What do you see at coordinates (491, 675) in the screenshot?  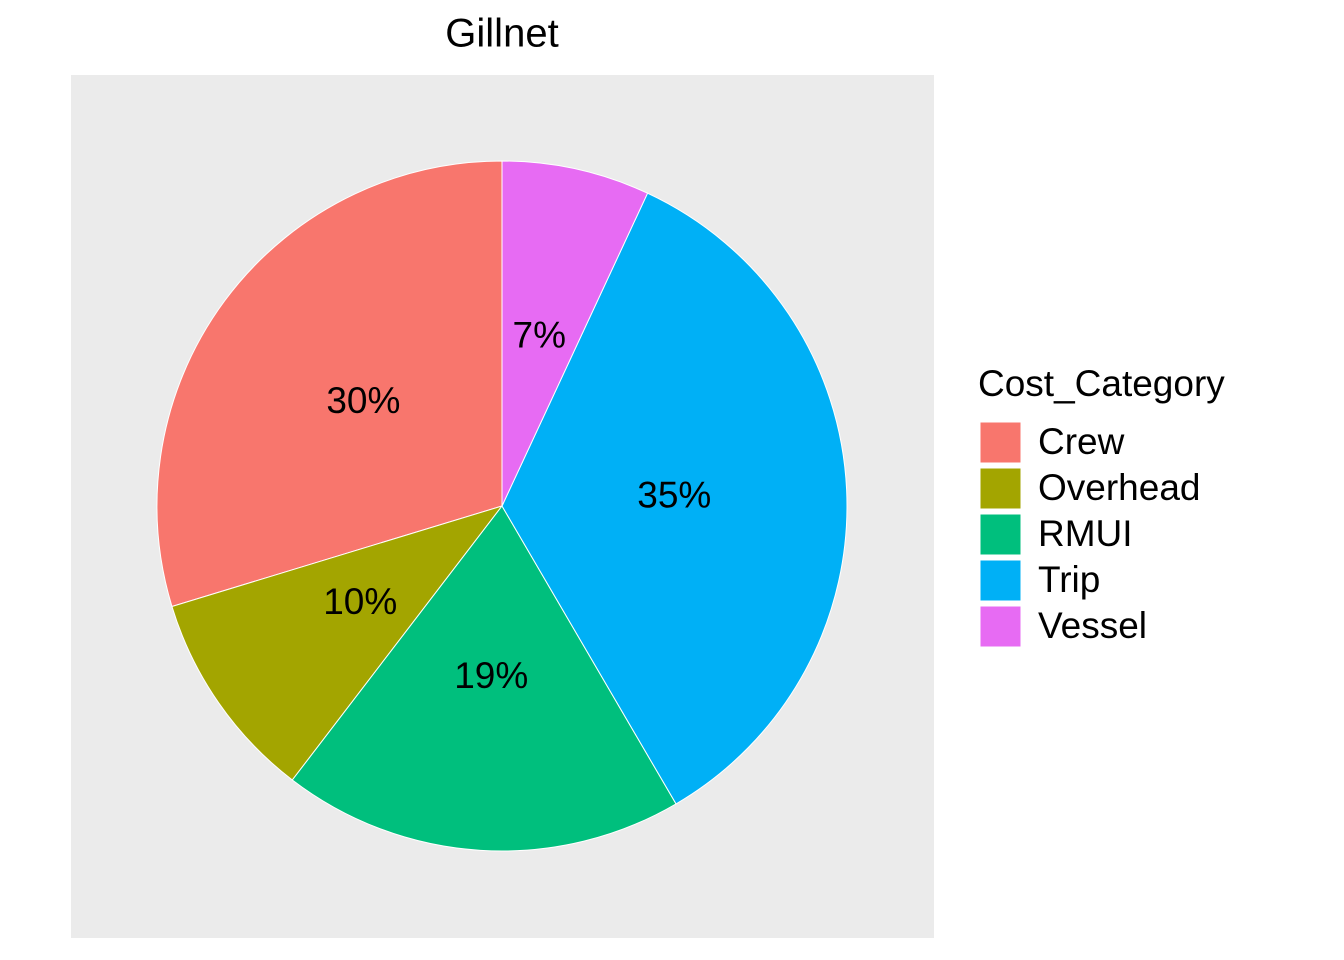 I see `slice-label: 19%` at bounding box center [491, 675].